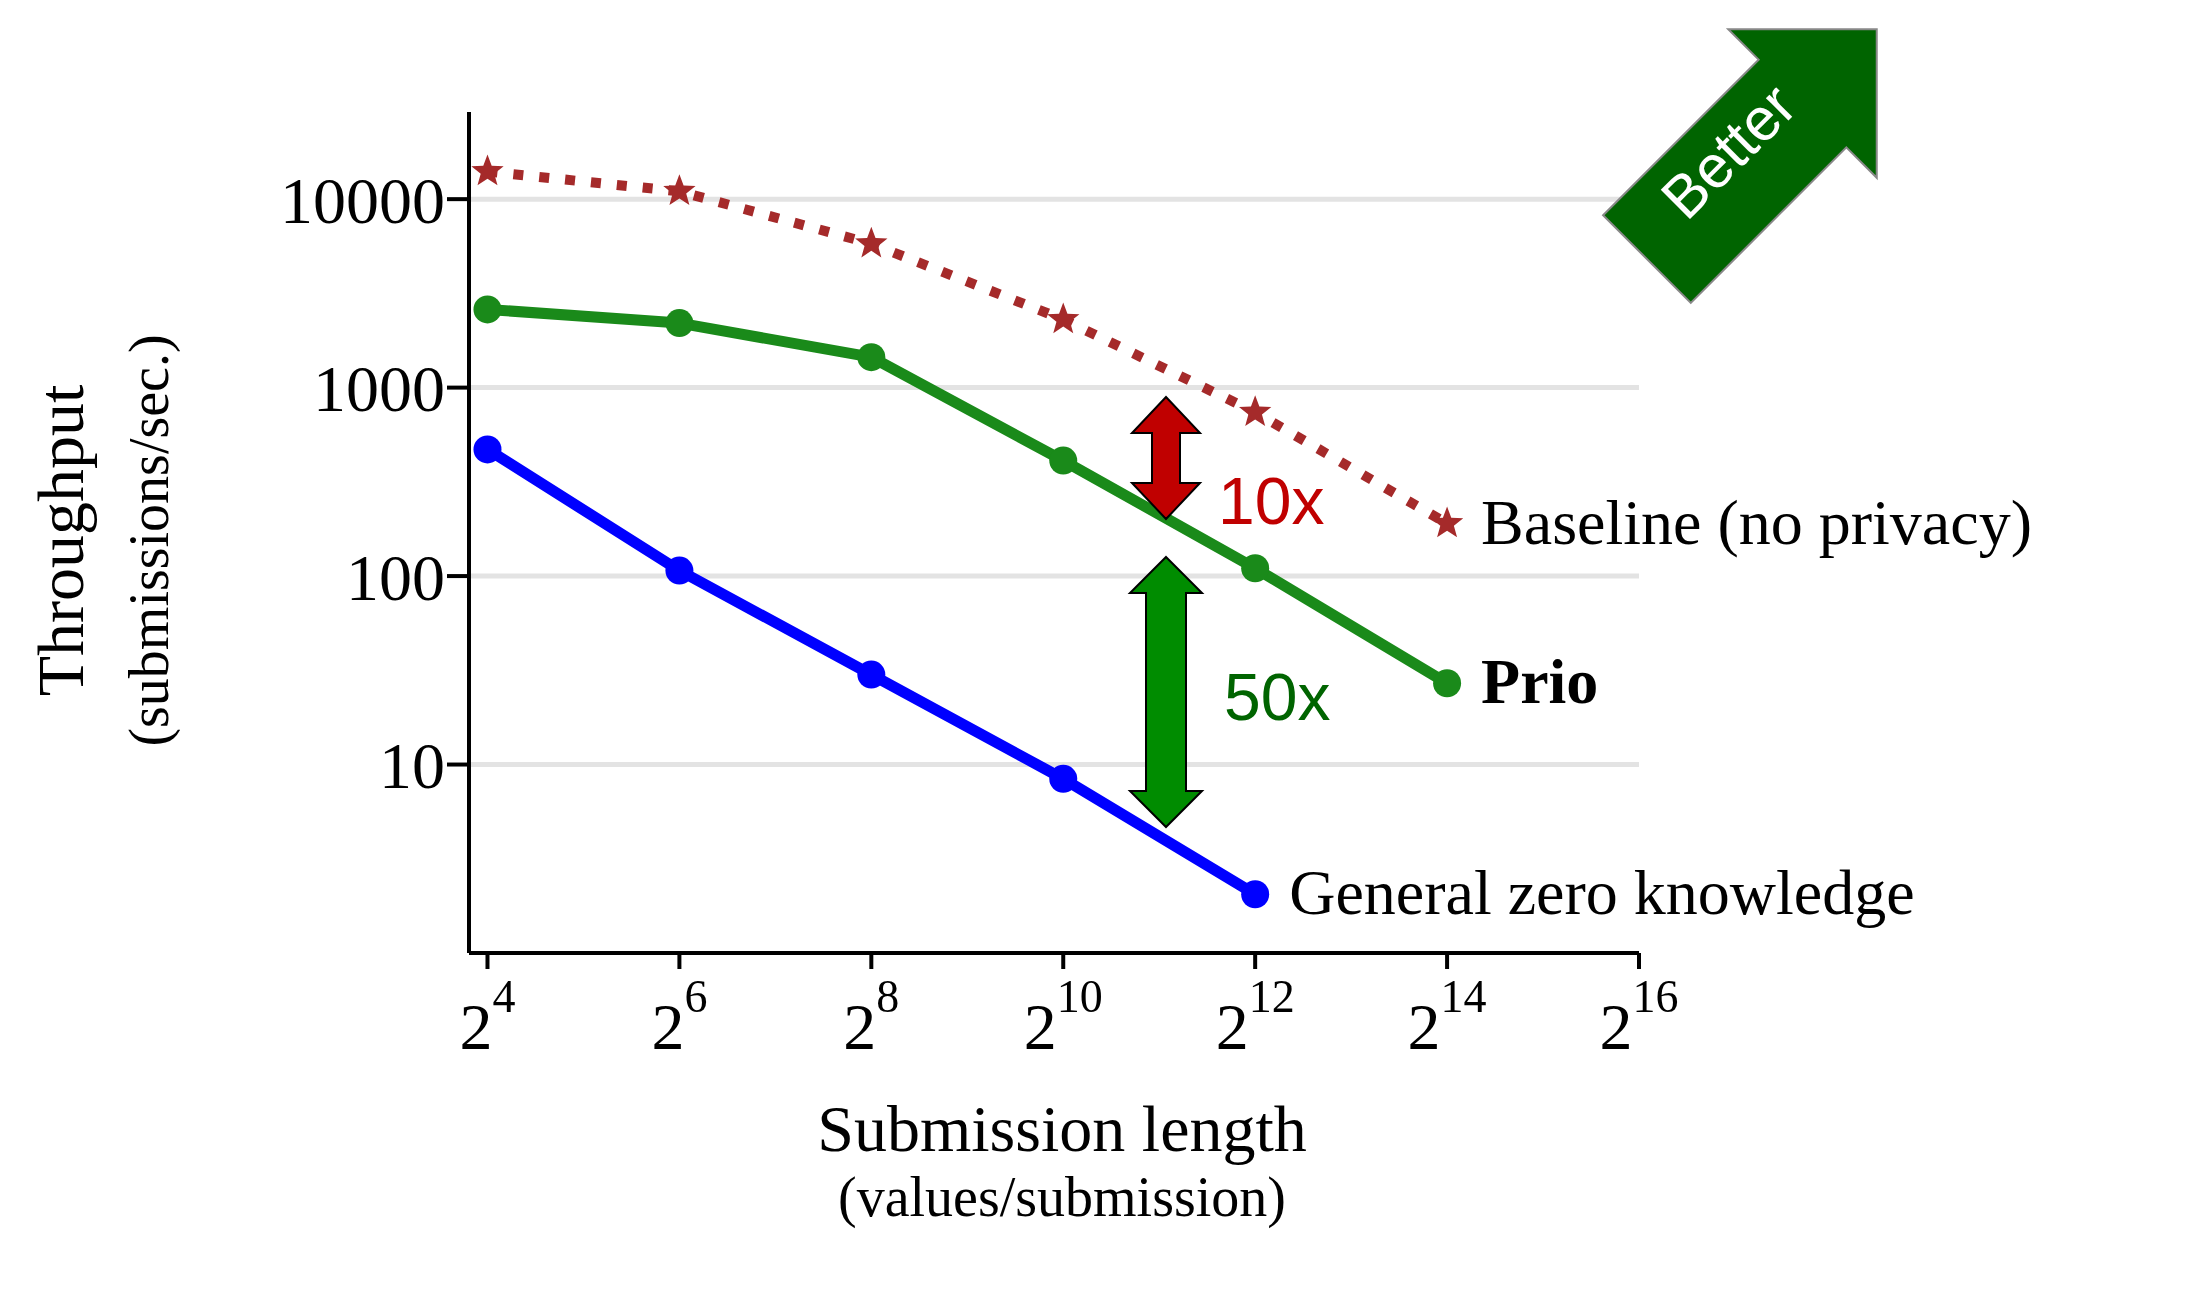  What do you see at coordinates (1639, 1017) in the screenshot?
I see `x-tick-label: 2$^{16}$` at bounding box center [1639, 1017].